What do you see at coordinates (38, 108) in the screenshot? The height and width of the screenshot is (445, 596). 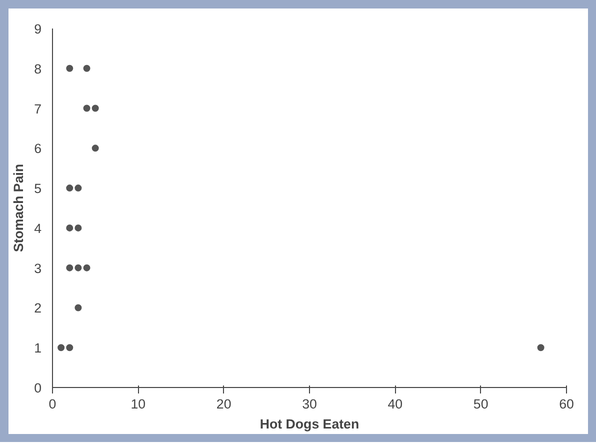 I see `y-tick-label: 7` at bounding box center [38, 108].